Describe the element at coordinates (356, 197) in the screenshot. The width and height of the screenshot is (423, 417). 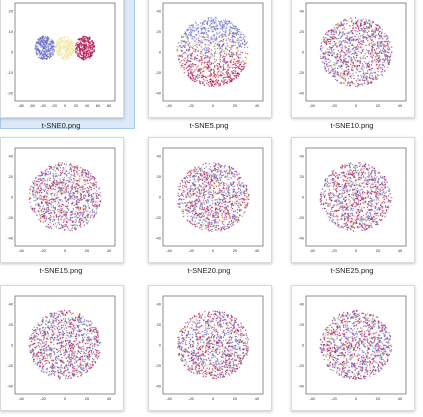
I see `plot-frame` at that location.